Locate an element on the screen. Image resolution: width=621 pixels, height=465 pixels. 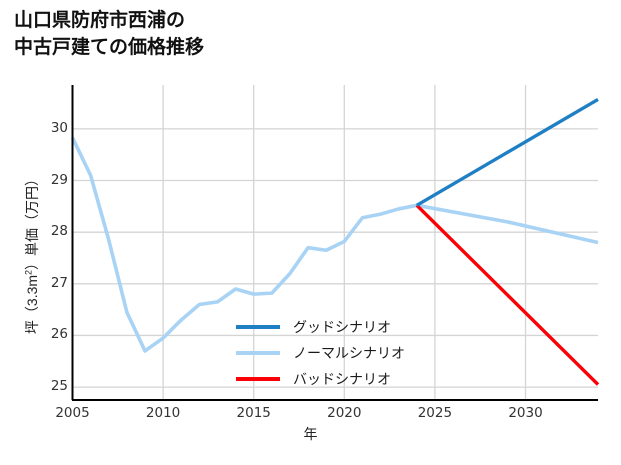
x-tick-label: 2015 is located at coordinates (253, 413).